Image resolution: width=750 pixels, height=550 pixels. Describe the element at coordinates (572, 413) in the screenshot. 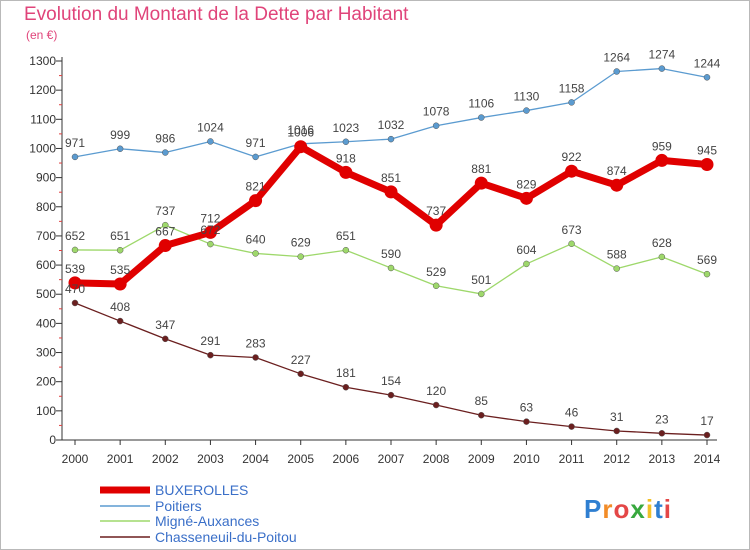

I see `data-label: 46` at that location.